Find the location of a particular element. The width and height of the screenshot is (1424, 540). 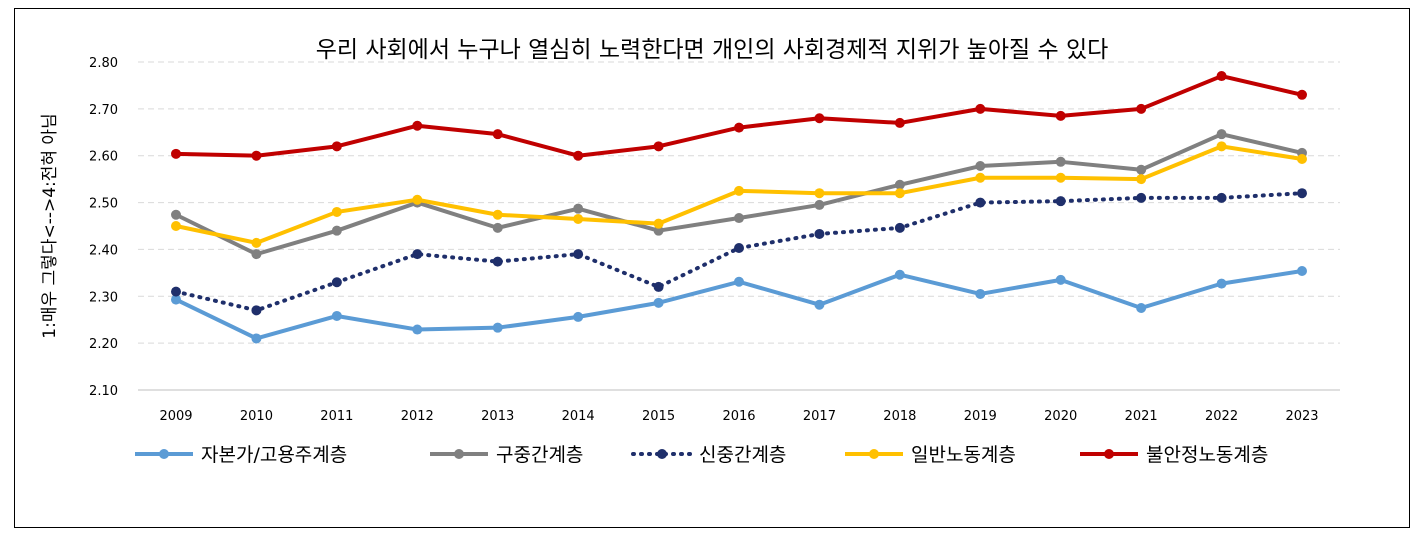

x-tick-label: 2022 is located at coordinates (1221, 416).